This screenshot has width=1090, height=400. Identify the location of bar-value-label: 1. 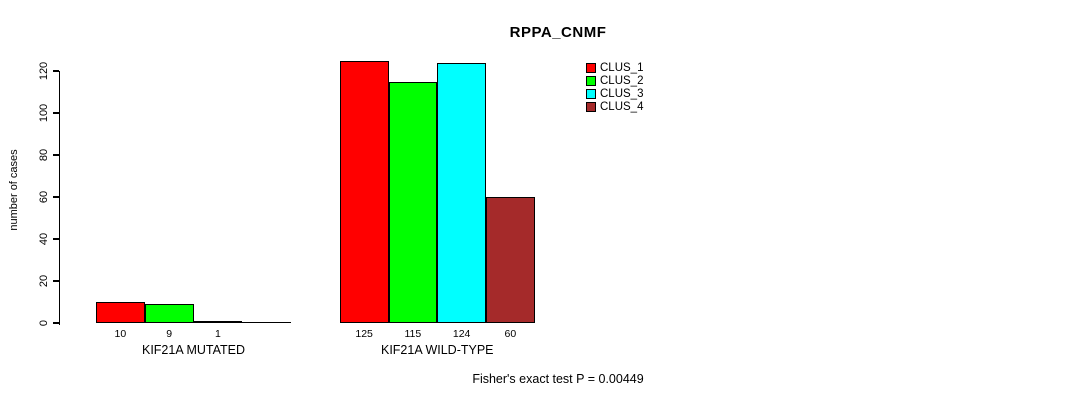
(217, 334).